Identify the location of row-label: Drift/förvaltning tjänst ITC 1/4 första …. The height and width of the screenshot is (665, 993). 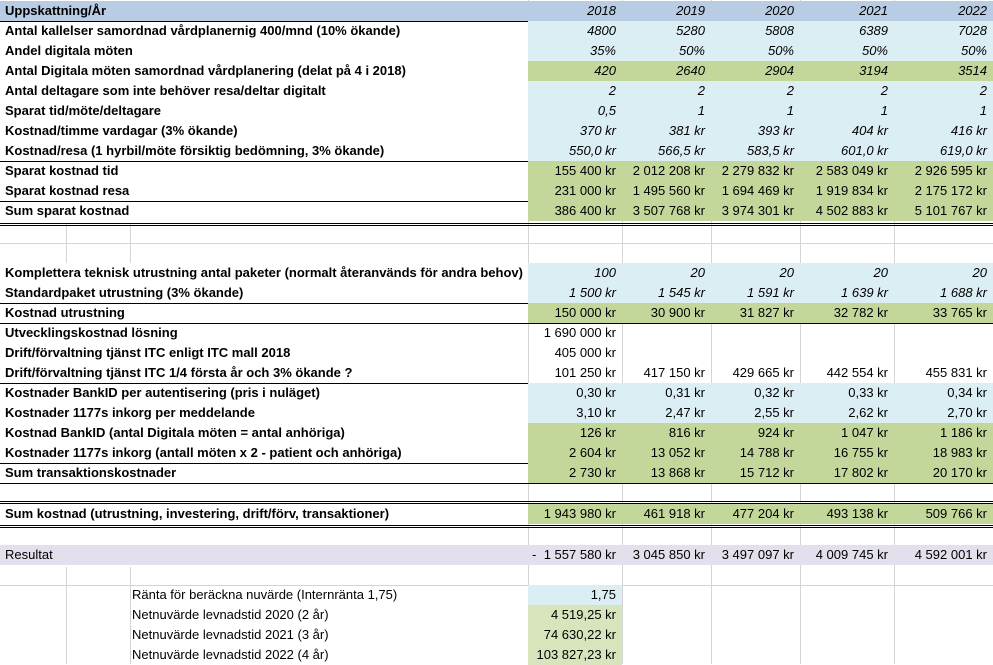
(179, 372).